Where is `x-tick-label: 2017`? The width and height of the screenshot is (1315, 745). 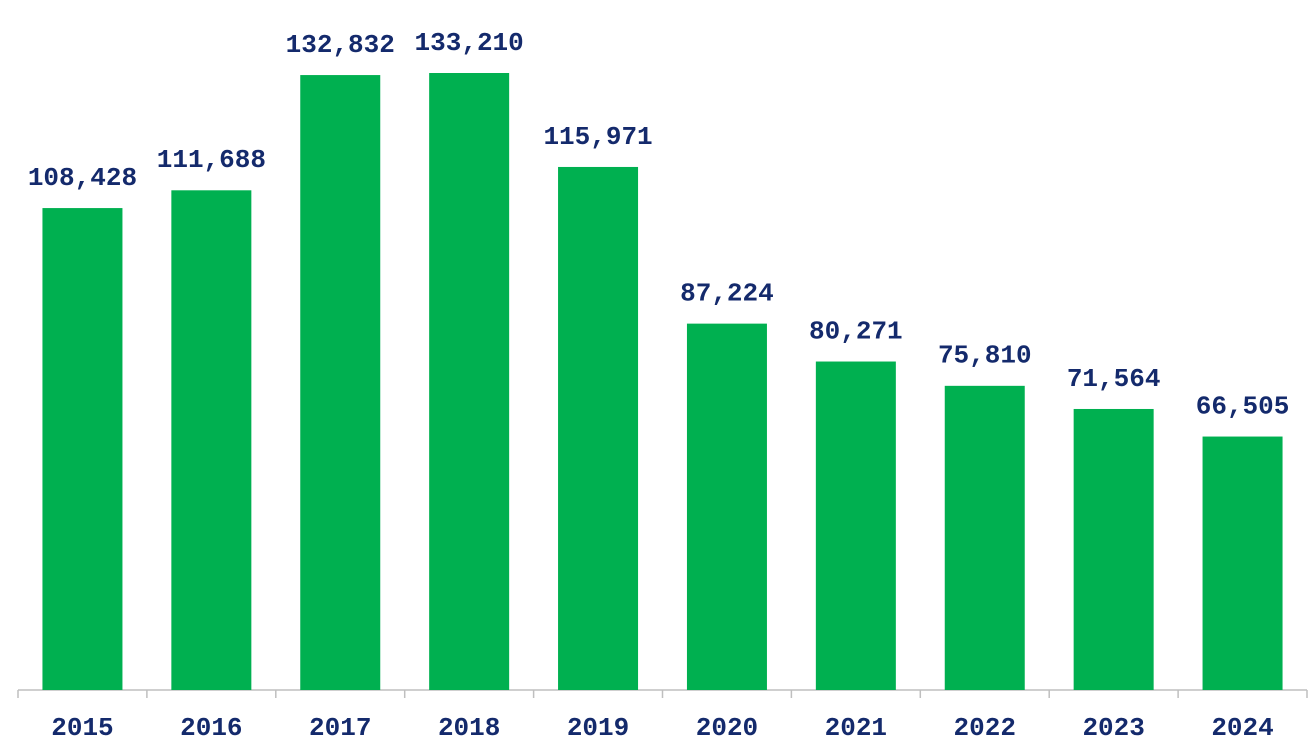
x-tick-label: 2017 is located at coordinates (340, 728).